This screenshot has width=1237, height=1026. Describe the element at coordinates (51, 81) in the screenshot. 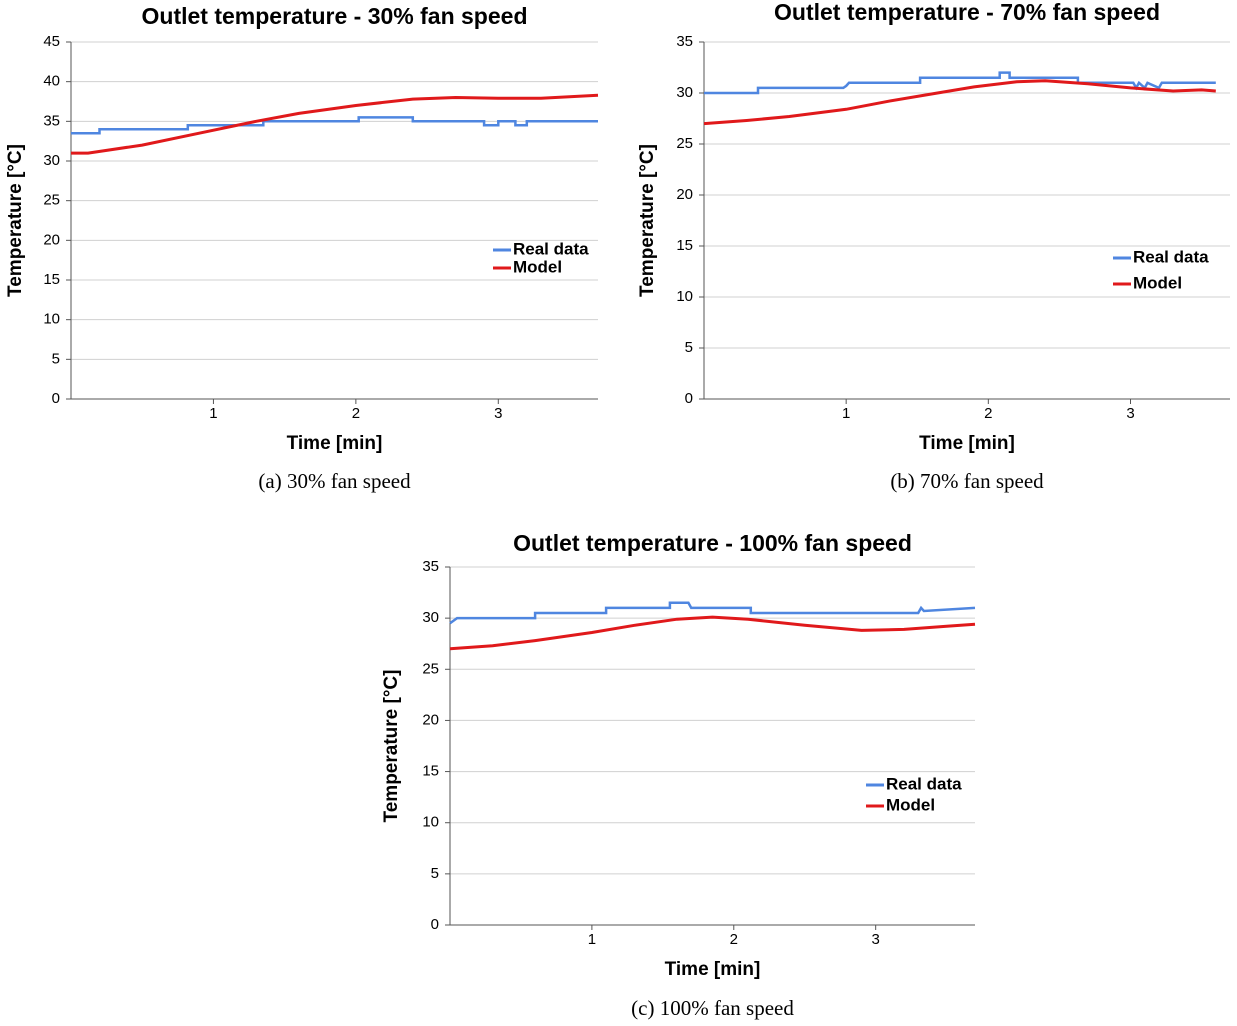

I see `y-tick-label: 40` at that location.